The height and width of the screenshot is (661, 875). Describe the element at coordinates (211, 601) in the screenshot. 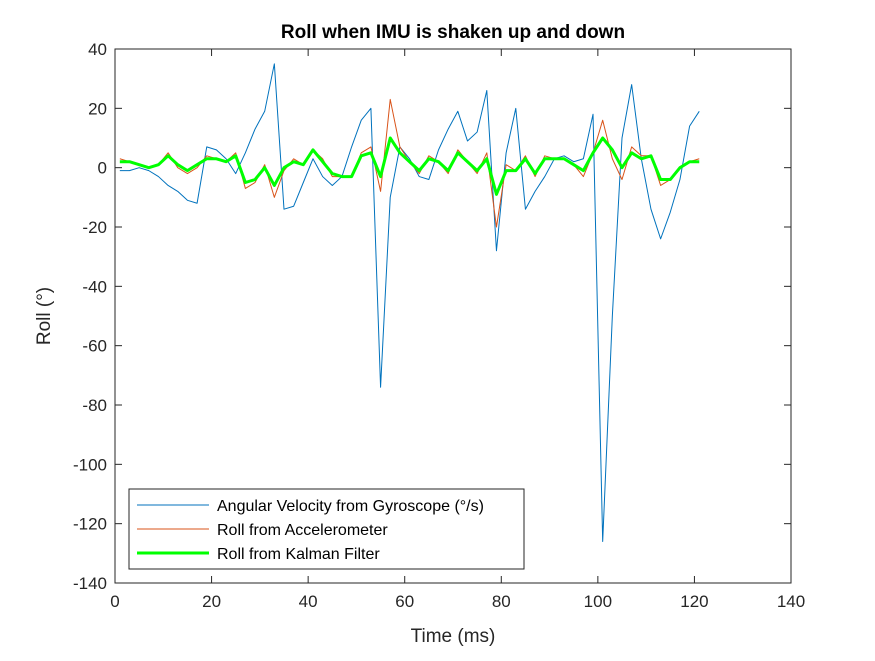

I see `x-tick-label: 20` at that location.